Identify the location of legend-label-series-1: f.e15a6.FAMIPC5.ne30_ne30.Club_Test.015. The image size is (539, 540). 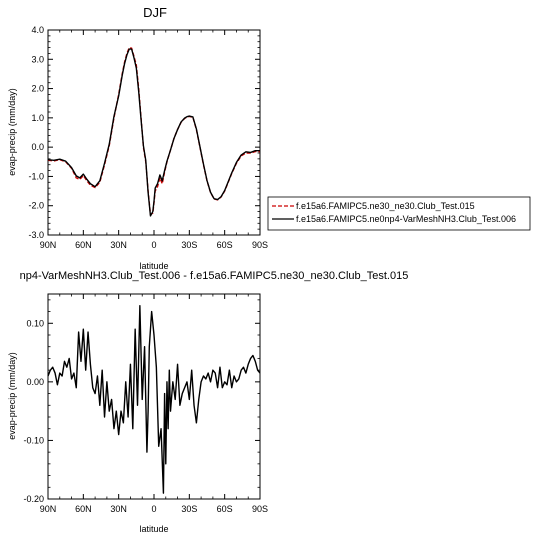
(385, 206).